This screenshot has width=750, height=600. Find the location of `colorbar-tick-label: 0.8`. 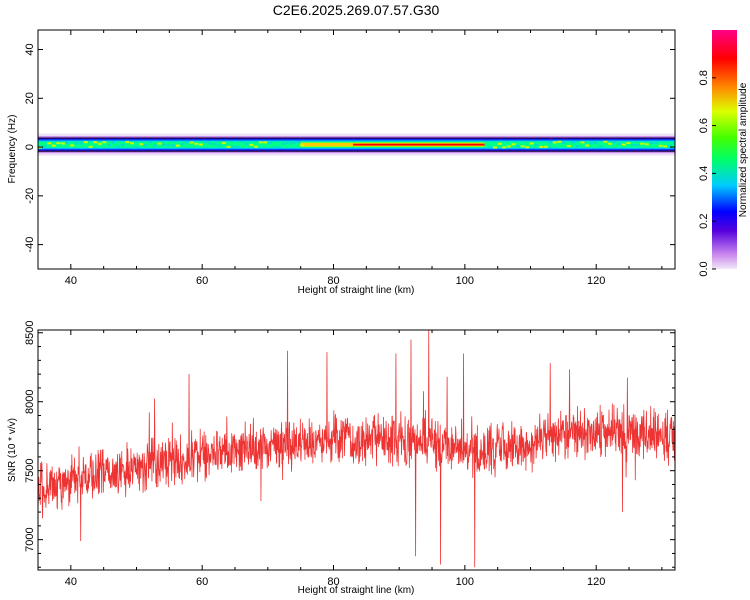

colorbar-tick-label: 0.8 is located at coordinates (704, 77).